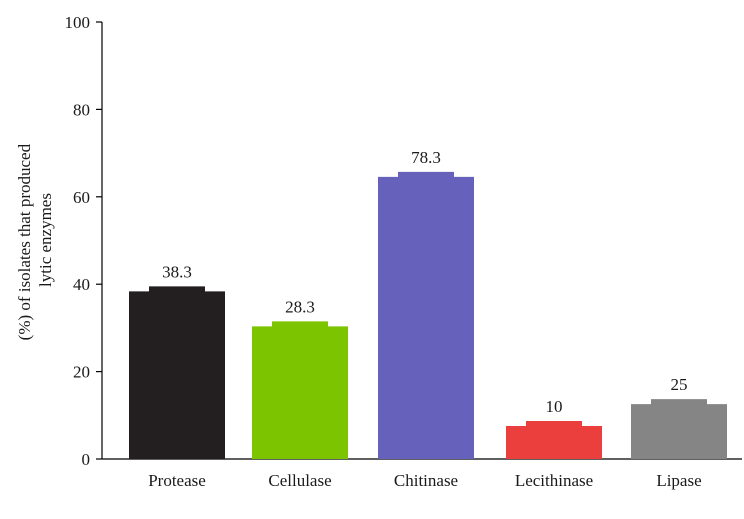 The height and width of the screenshot is (519, 744). What do you see at coordinates (45, 240) in the screenshot?
I see `y-axis-title-line-2: lytic enzymes` at bounding box center [45, 240].